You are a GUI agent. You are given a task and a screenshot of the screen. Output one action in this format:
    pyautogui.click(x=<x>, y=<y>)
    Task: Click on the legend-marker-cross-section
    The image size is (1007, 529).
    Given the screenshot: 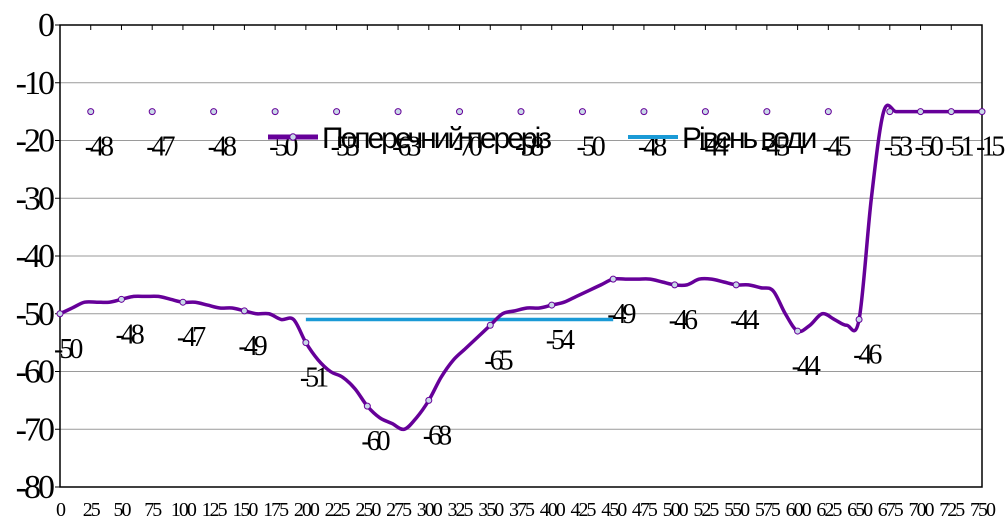 What is the action you would take?
    pyautogui.click(x=293, y=137)
    